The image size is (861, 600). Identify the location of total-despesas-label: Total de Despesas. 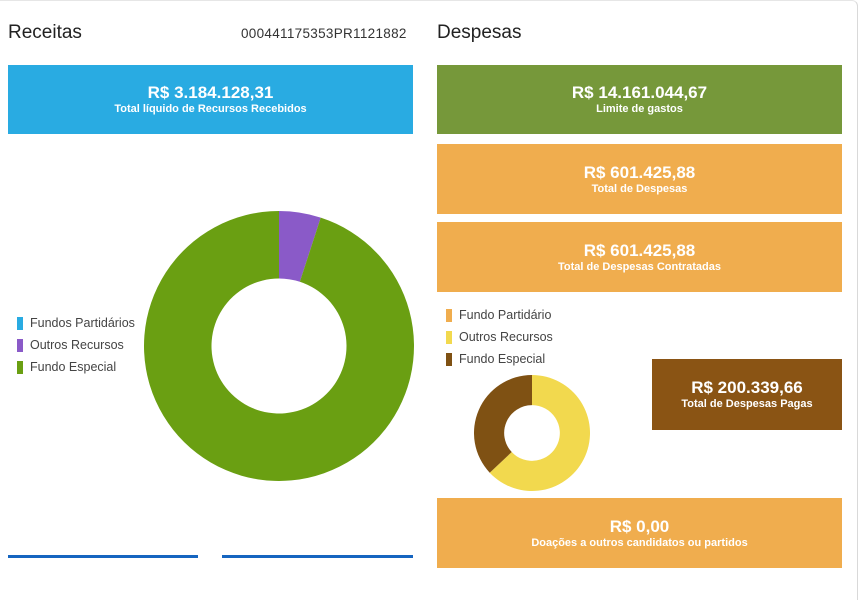
(639, 188).